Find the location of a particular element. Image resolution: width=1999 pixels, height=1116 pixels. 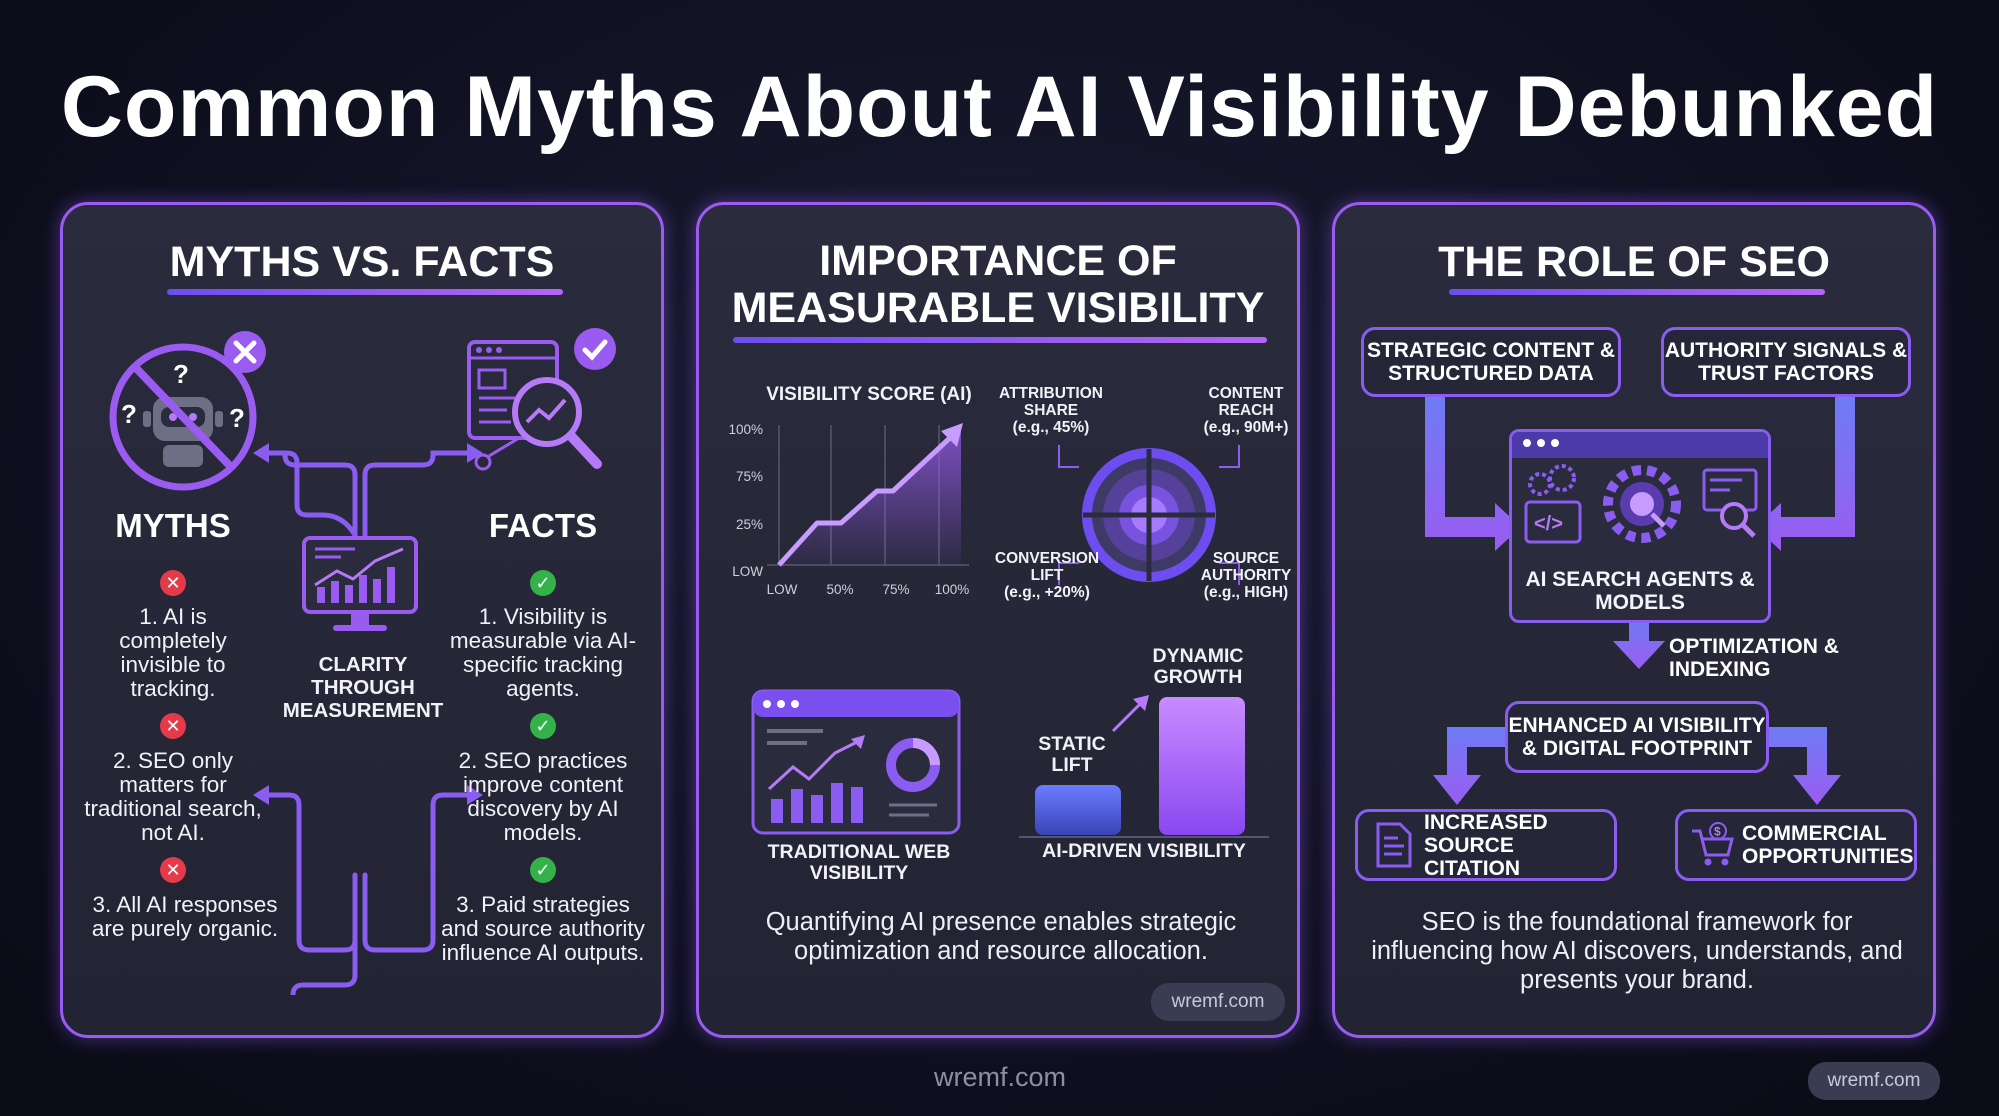

attribution-label: ATTRIBUTION SHARE (e.g., 45%) is located at coordinates (1051, 410).